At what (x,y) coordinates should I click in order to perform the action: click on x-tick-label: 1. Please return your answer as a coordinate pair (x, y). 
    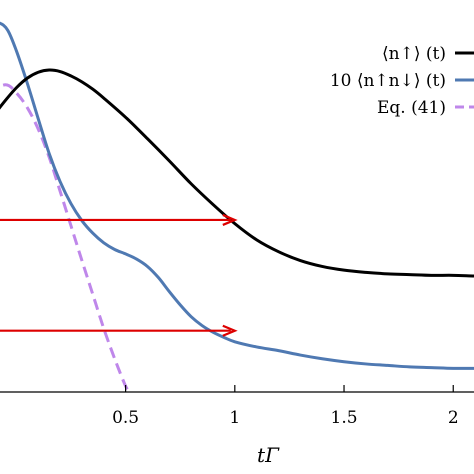
    Looking at the image, I should click on (234, 418).